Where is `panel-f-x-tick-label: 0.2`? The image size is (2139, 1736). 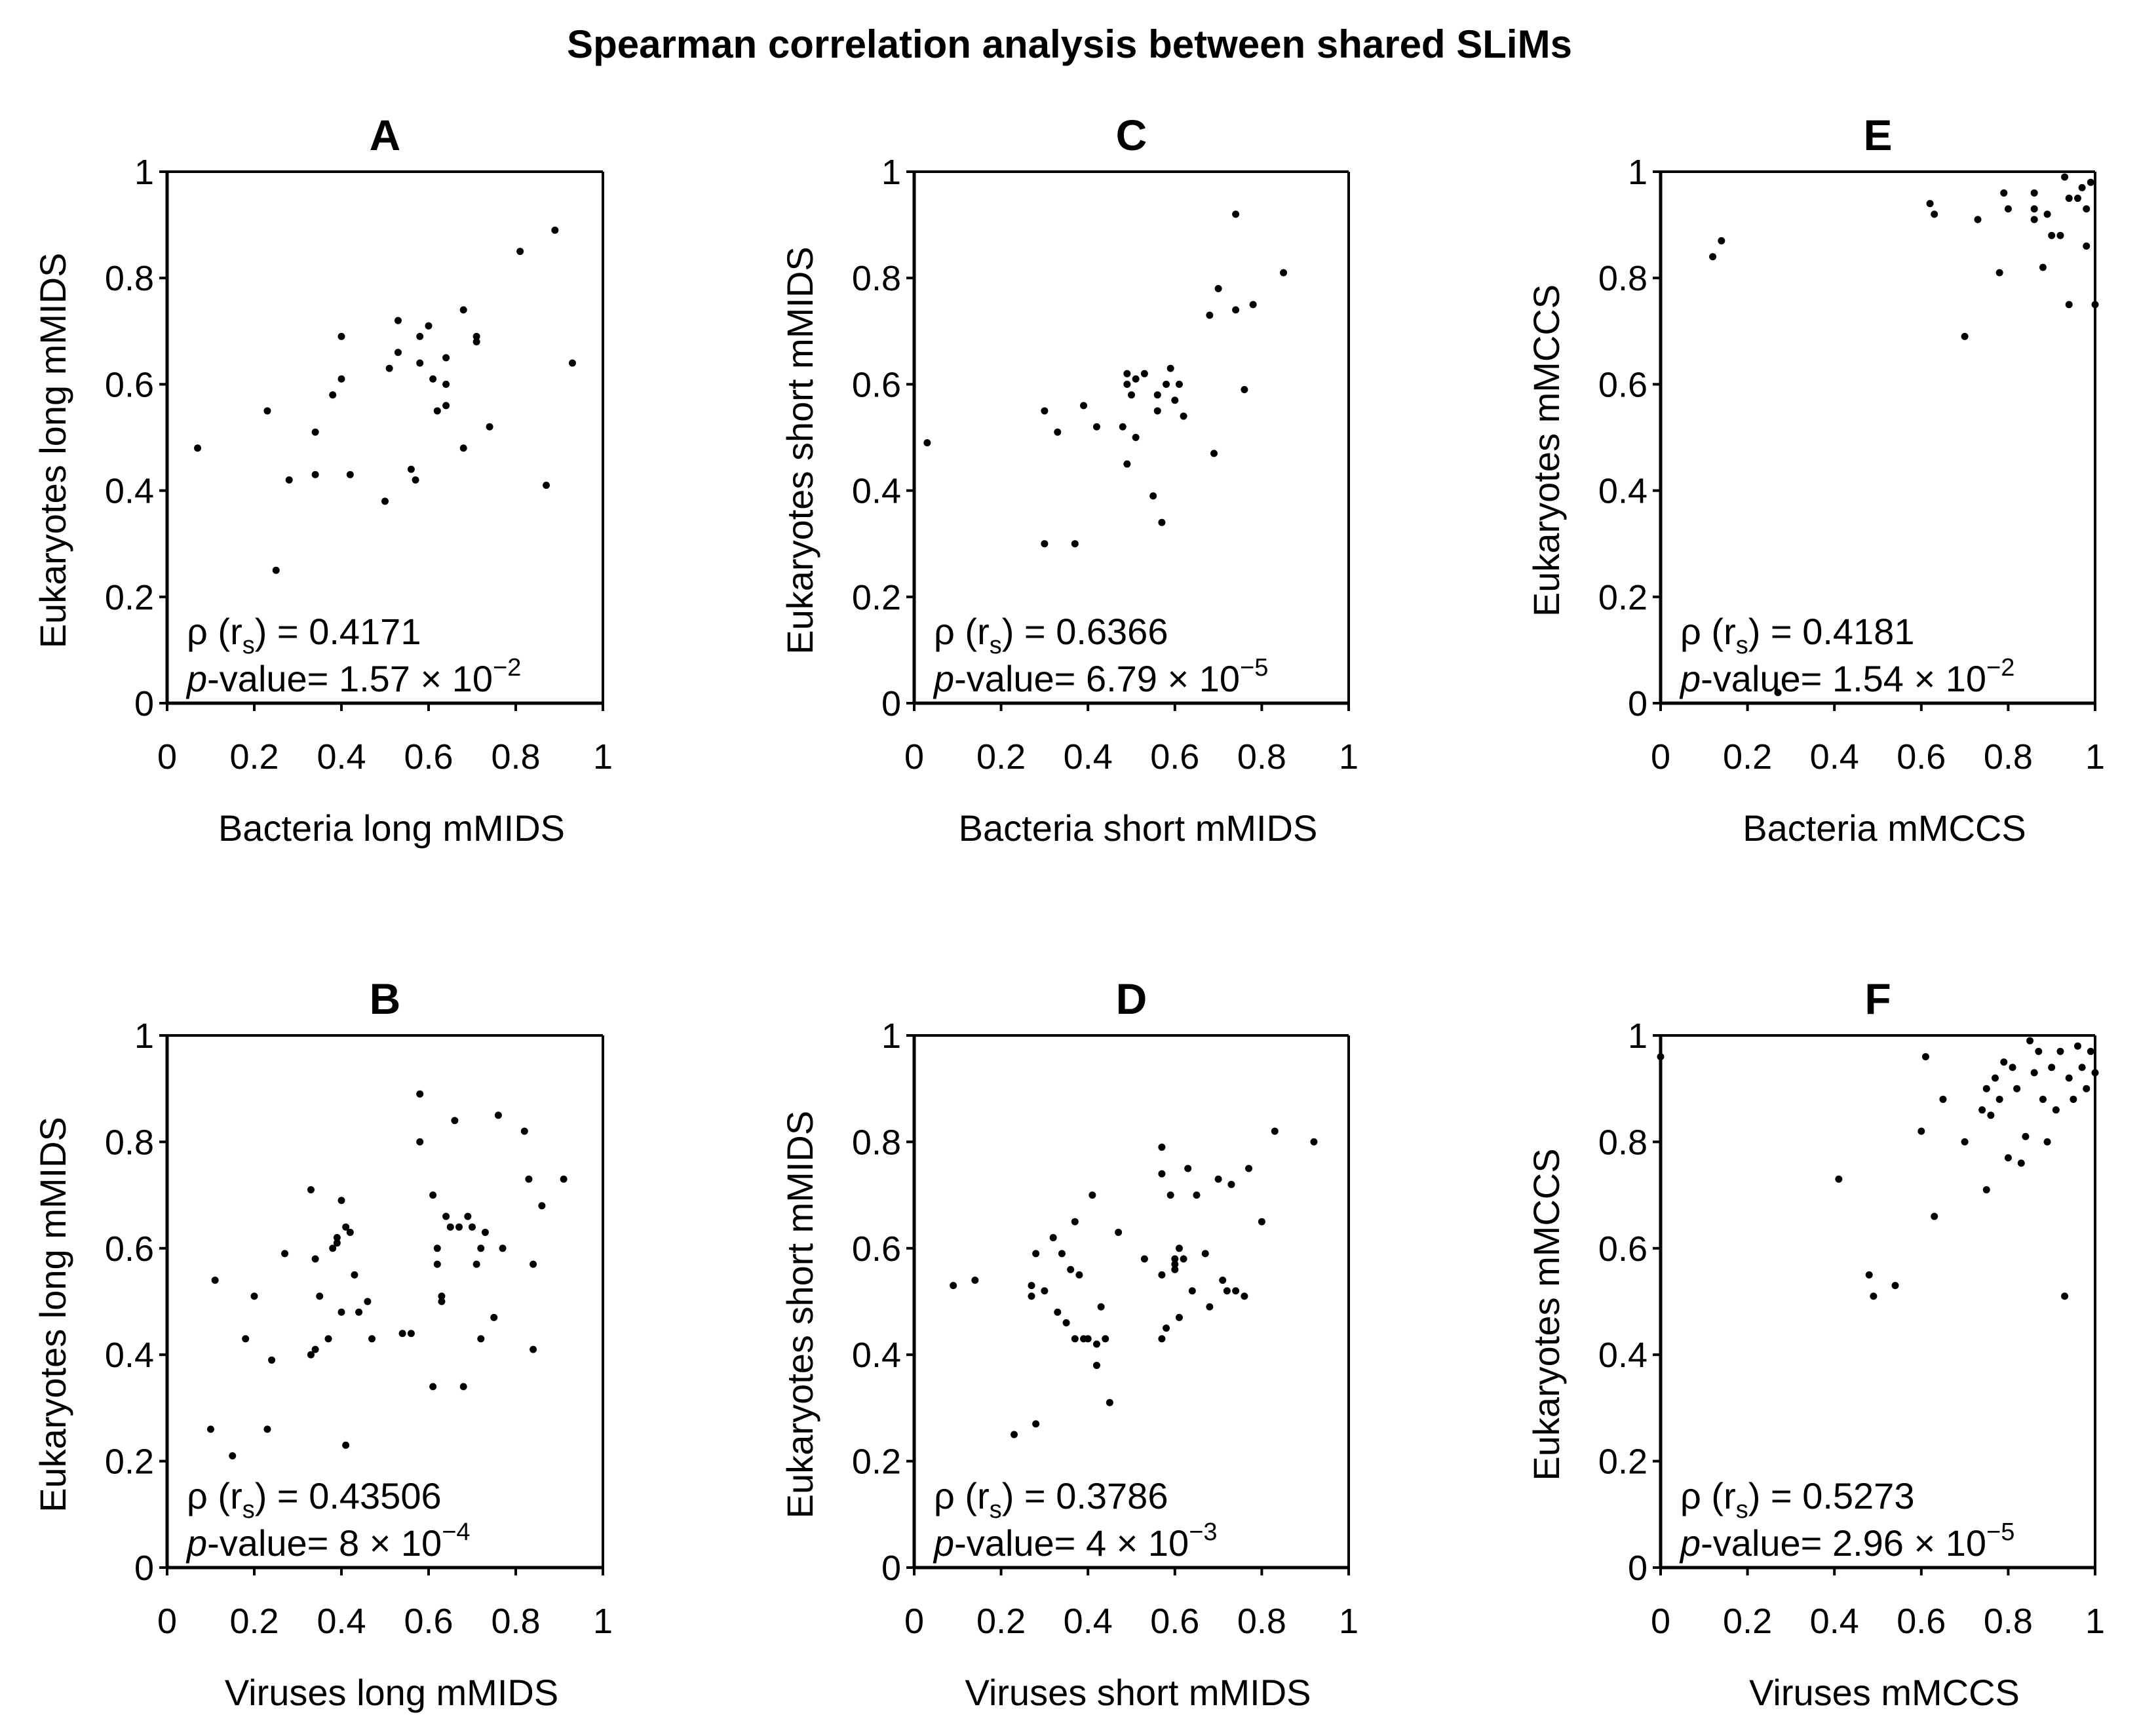 panel-f-x-tick-label: 0.2 is located at coordinates (1747, 1621).